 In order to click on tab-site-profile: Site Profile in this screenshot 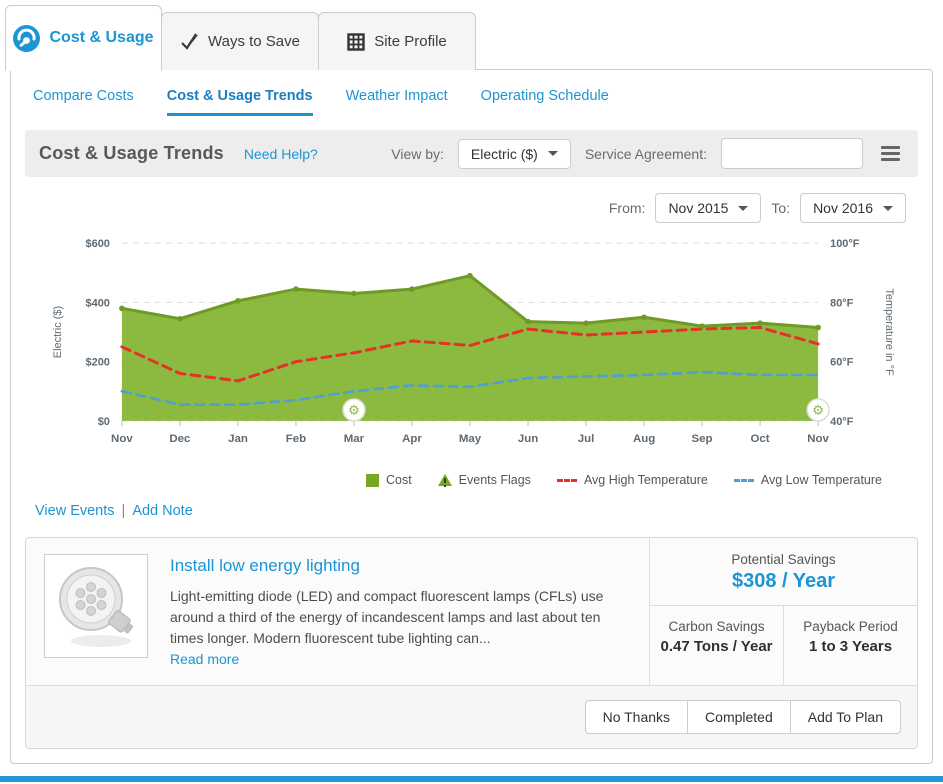, I will do `click(397, 41)`.